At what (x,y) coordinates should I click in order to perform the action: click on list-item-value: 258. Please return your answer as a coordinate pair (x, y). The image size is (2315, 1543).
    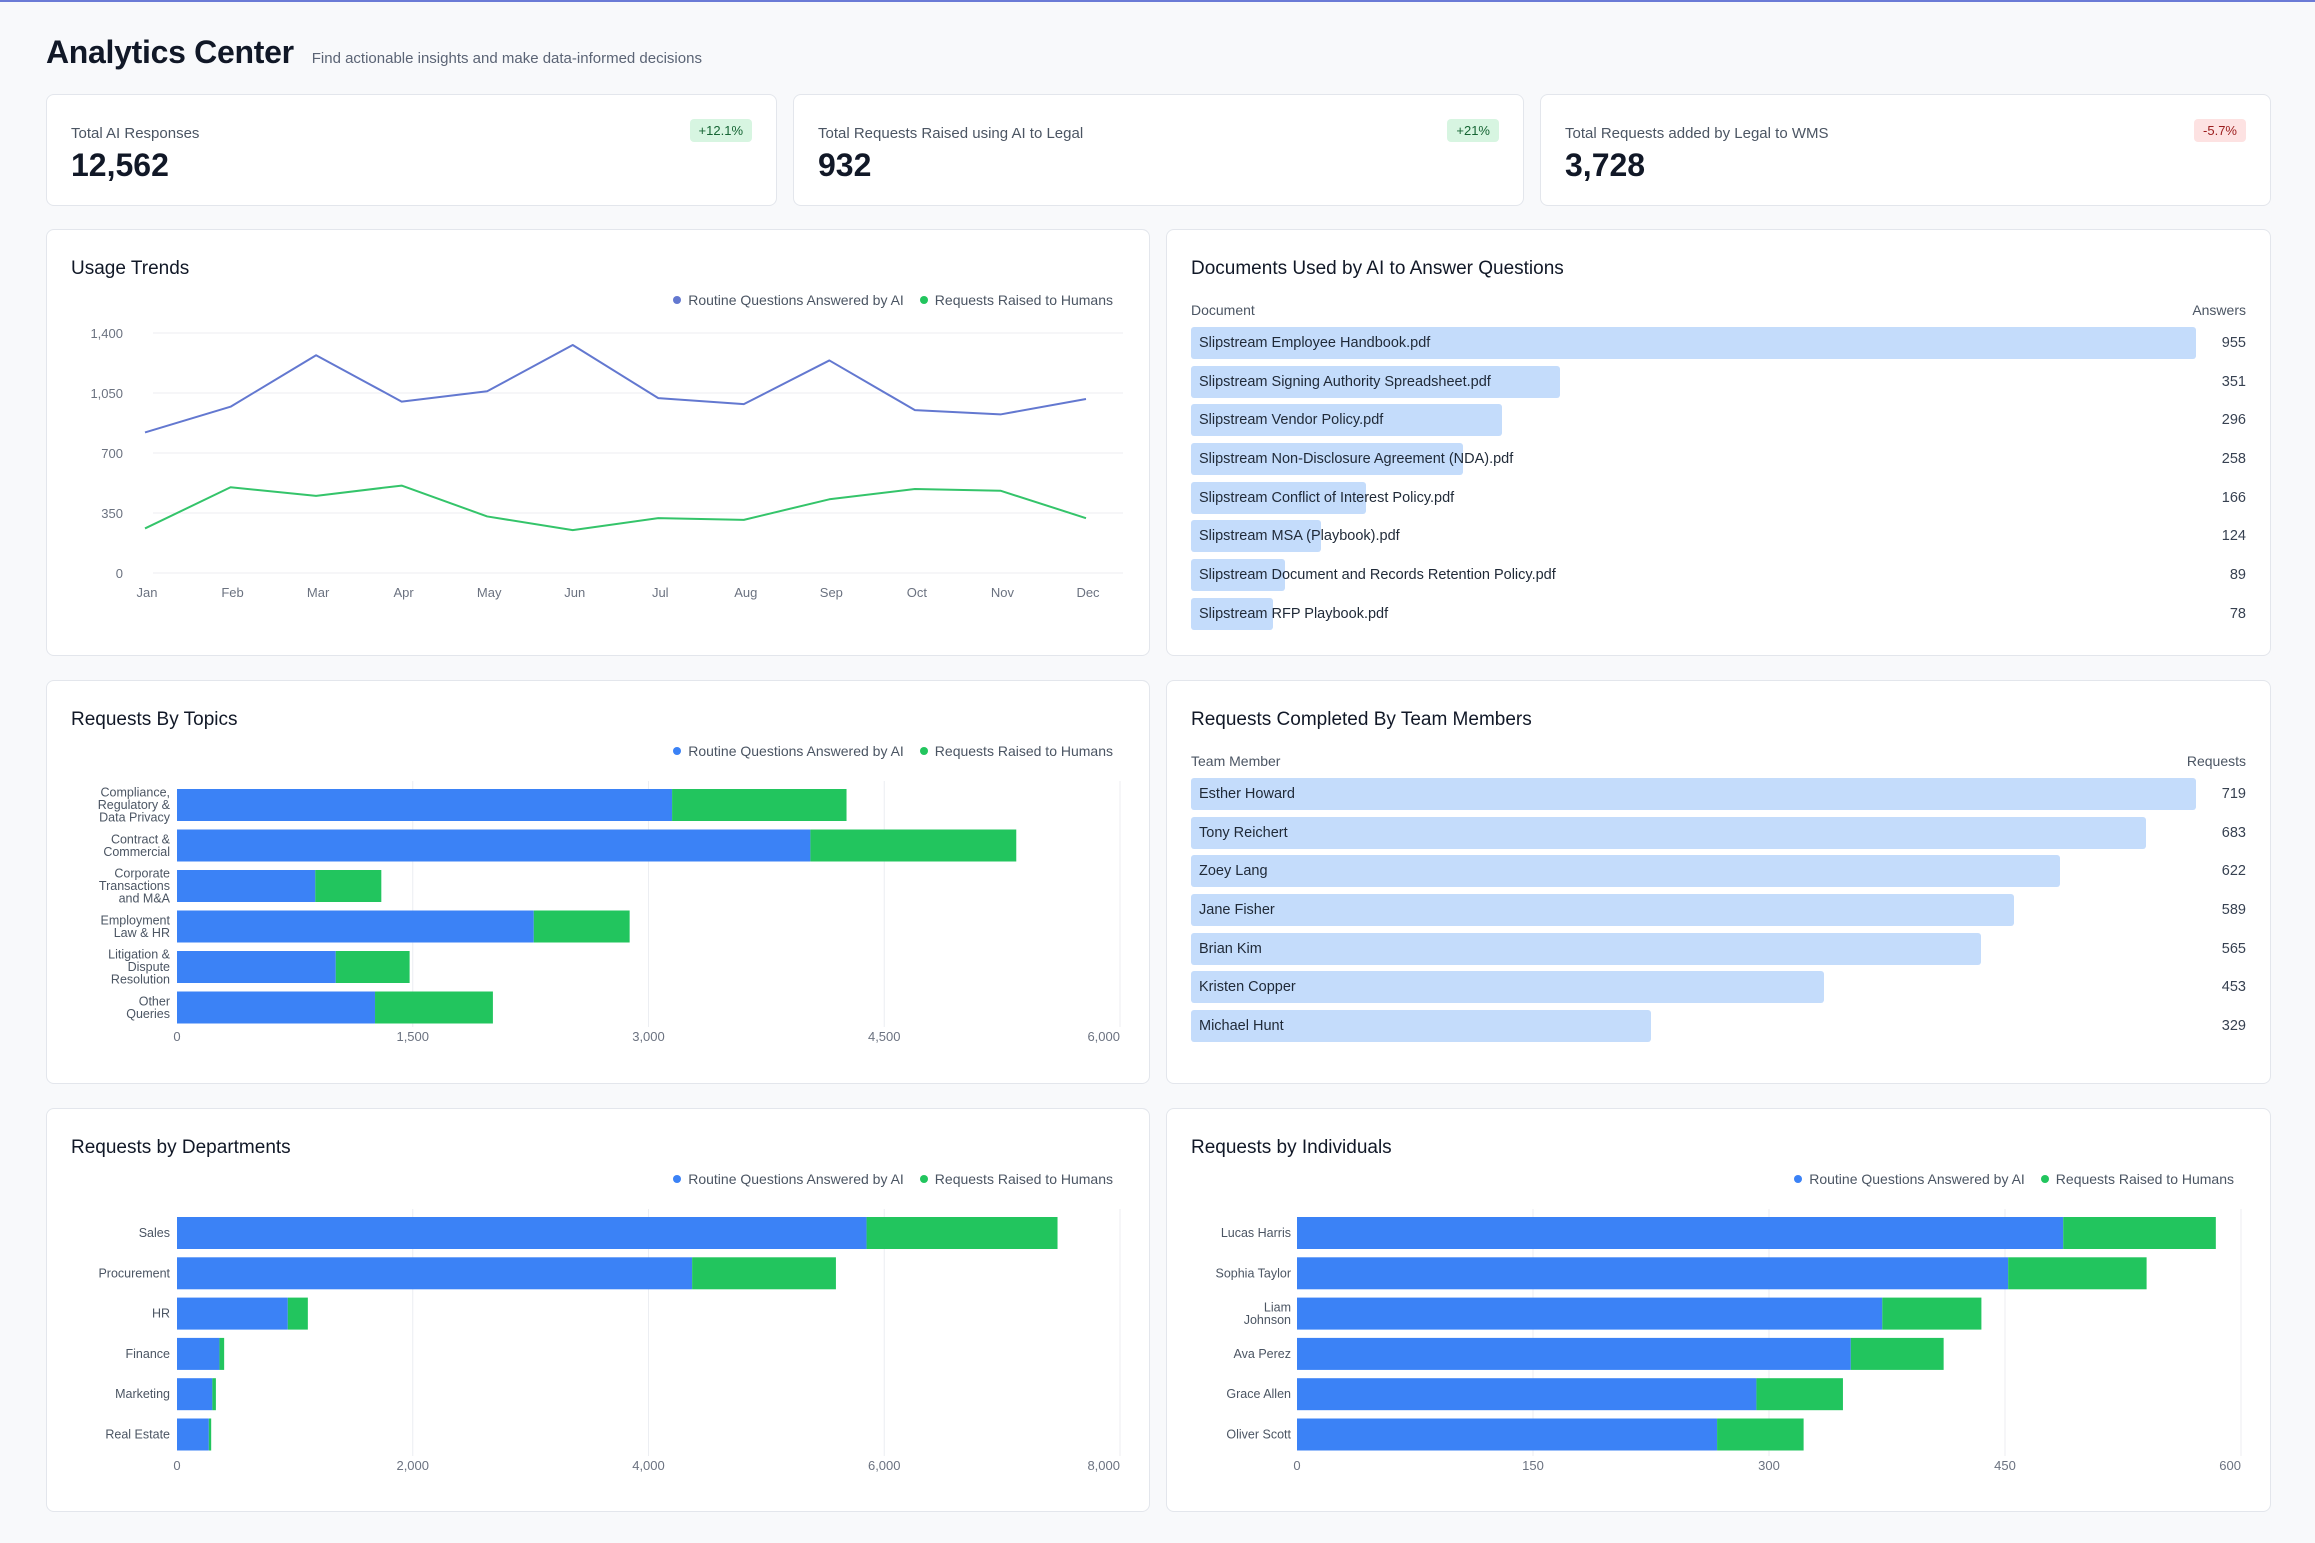
    Looking at the image, I should click on (2233, 459).